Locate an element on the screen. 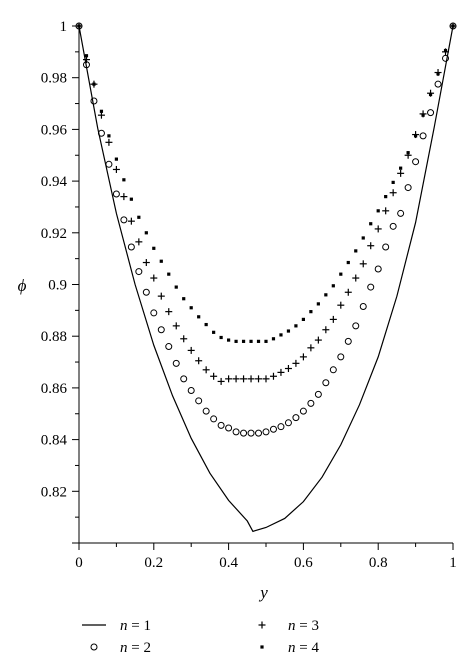 The height and width of the screenshot is (672, 474). y-axis-label: ϕ is located at coordinates (22, 285).